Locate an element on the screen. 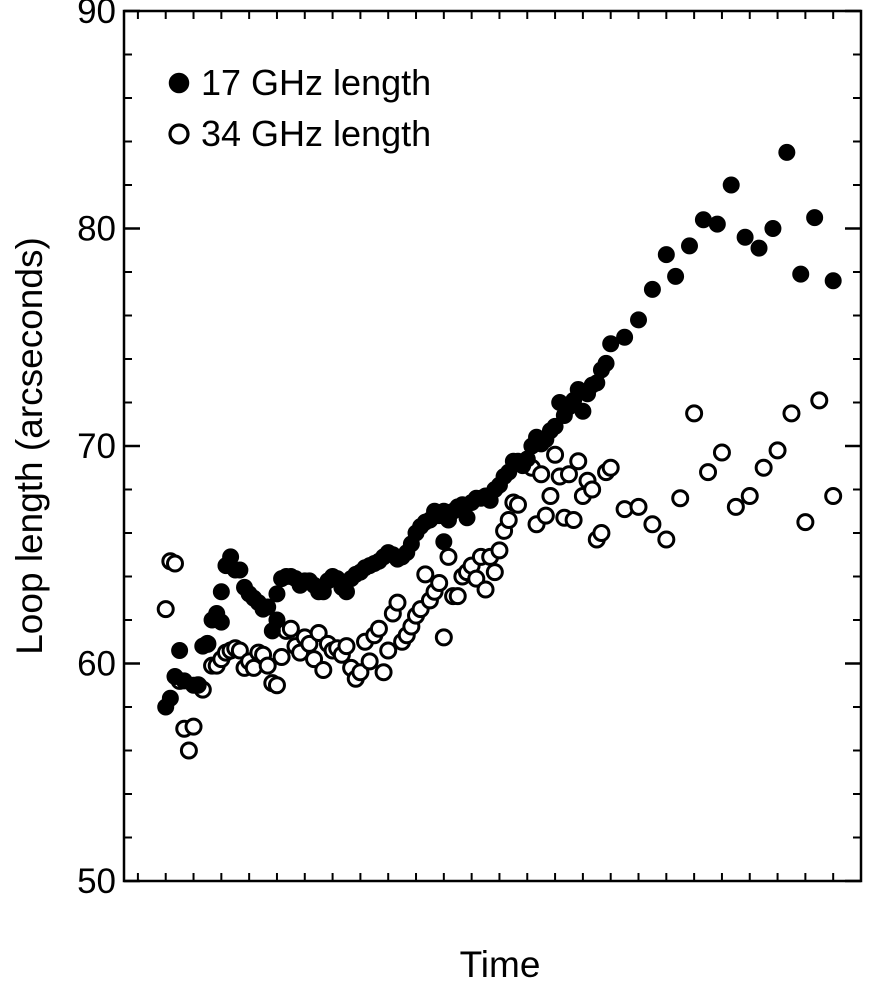 This screenshot has height=984, width=891. legend-label-17ghz: 17 GHz length is located at coordinates (316, 82).